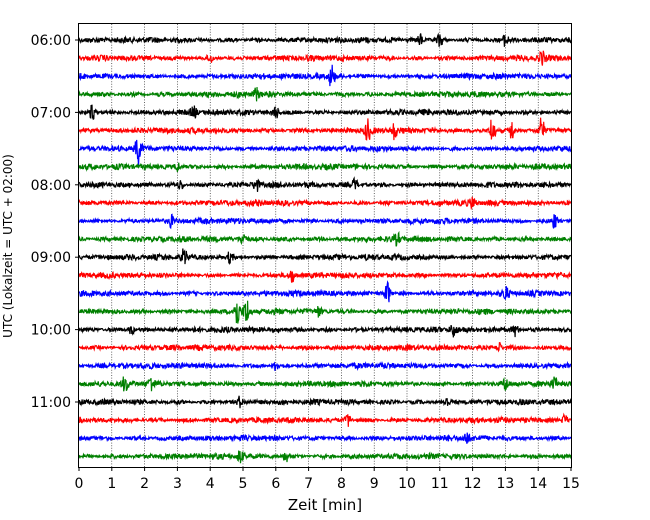  What do you see at coordinates (51, 186) in the screenshot?
I see `y-tick-label: 08:00` at bounding box center [51, 186].